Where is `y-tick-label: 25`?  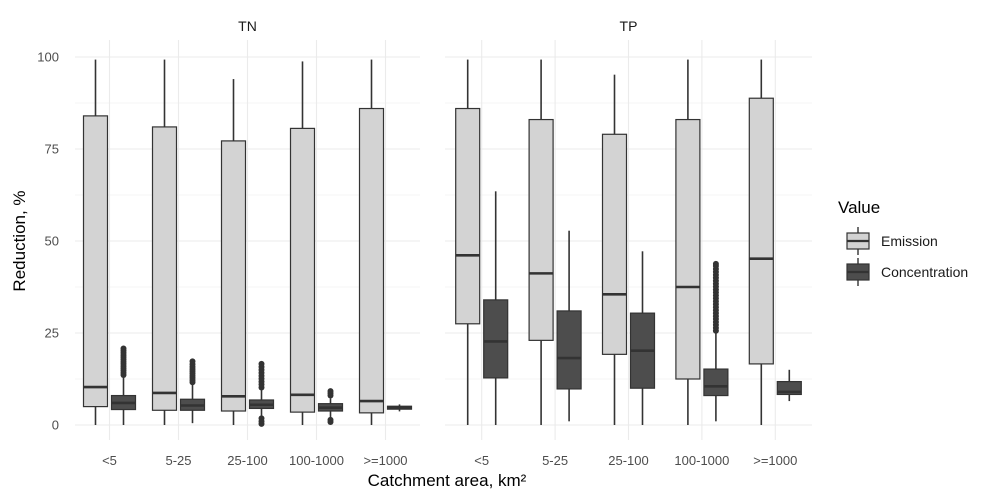 y-tick-label: 25 is located at coordinates (52, 333).